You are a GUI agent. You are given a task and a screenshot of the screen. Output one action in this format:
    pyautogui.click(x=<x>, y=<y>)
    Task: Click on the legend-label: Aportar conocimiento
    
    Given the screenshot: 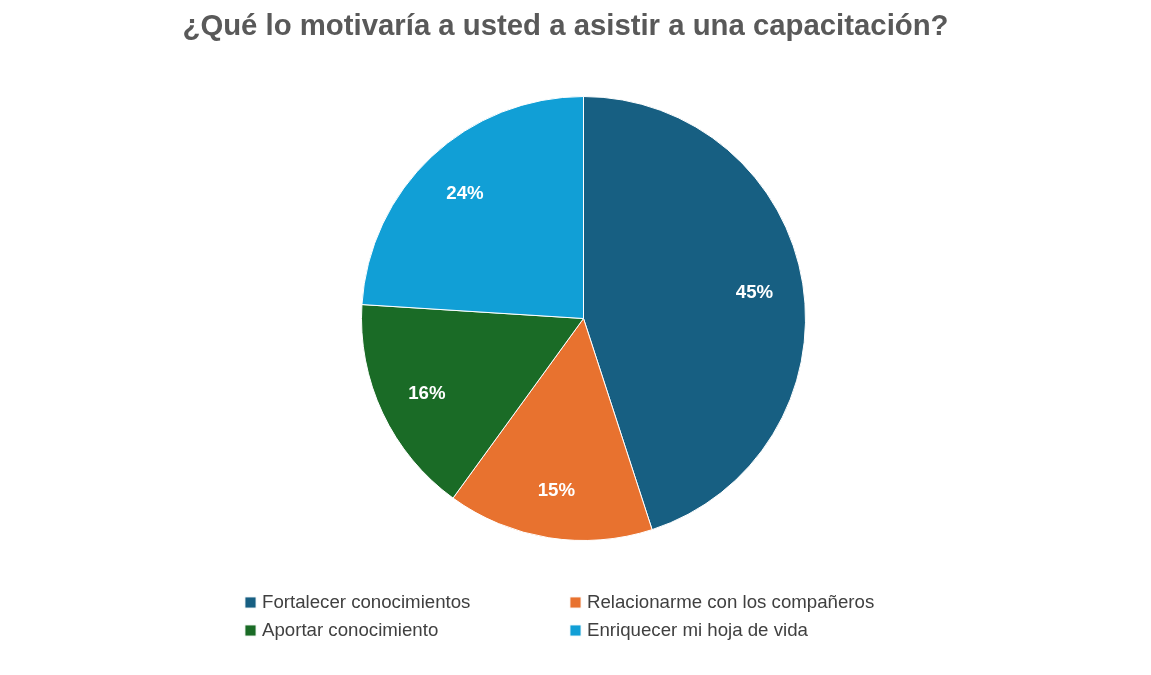 What is the action you would take?
    pyautogui.click(x=351, y=630)
    